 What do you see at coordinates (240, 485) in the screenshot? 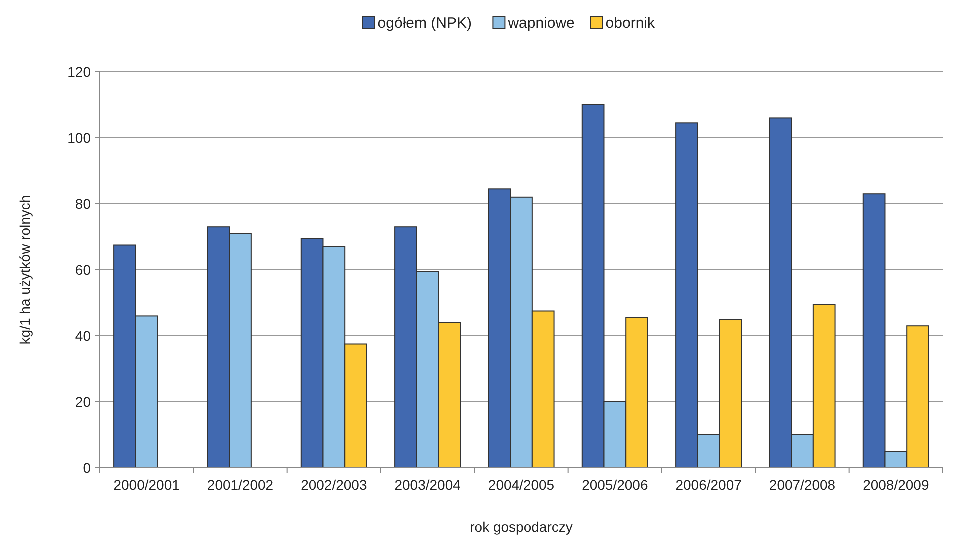
I see `x-tick-label: 2001/2002` at bounding box center [240, 485].